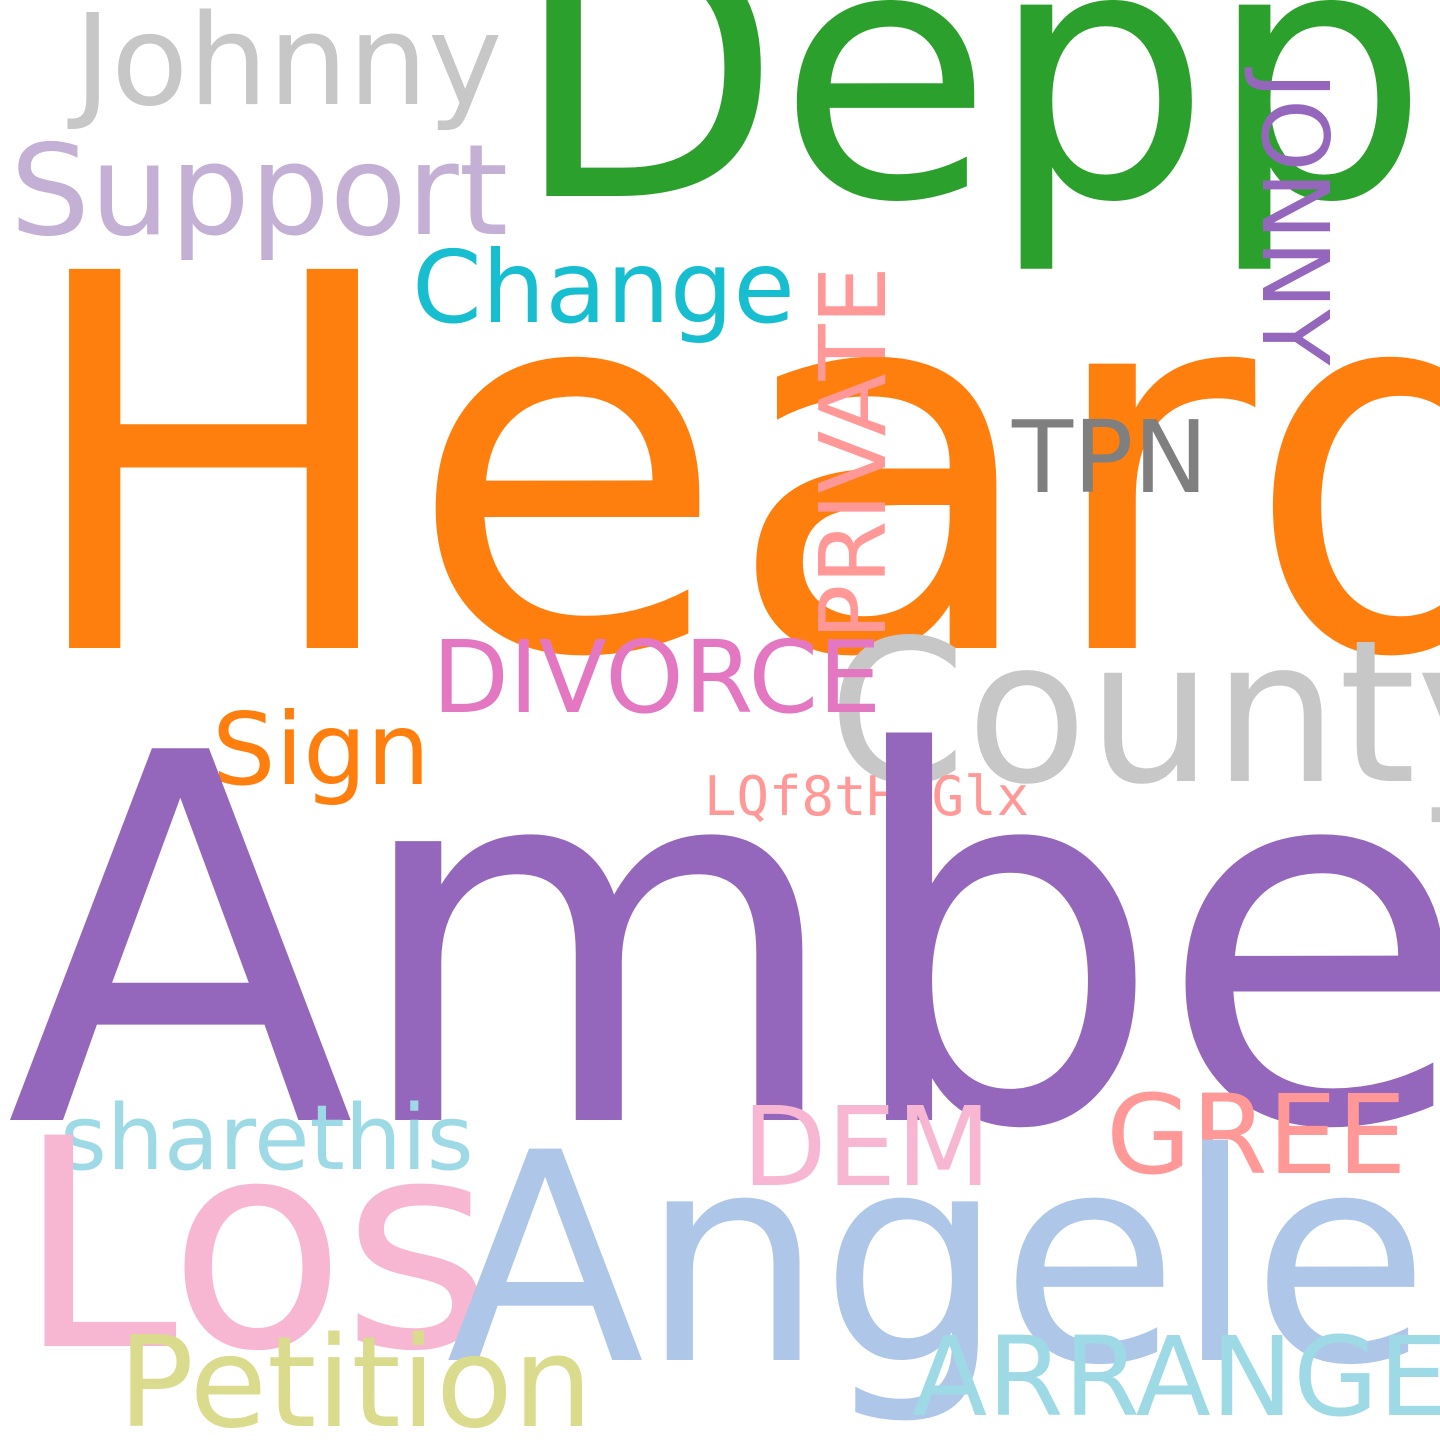  I want to click on word-dem: DEM, so click(867, 1147).